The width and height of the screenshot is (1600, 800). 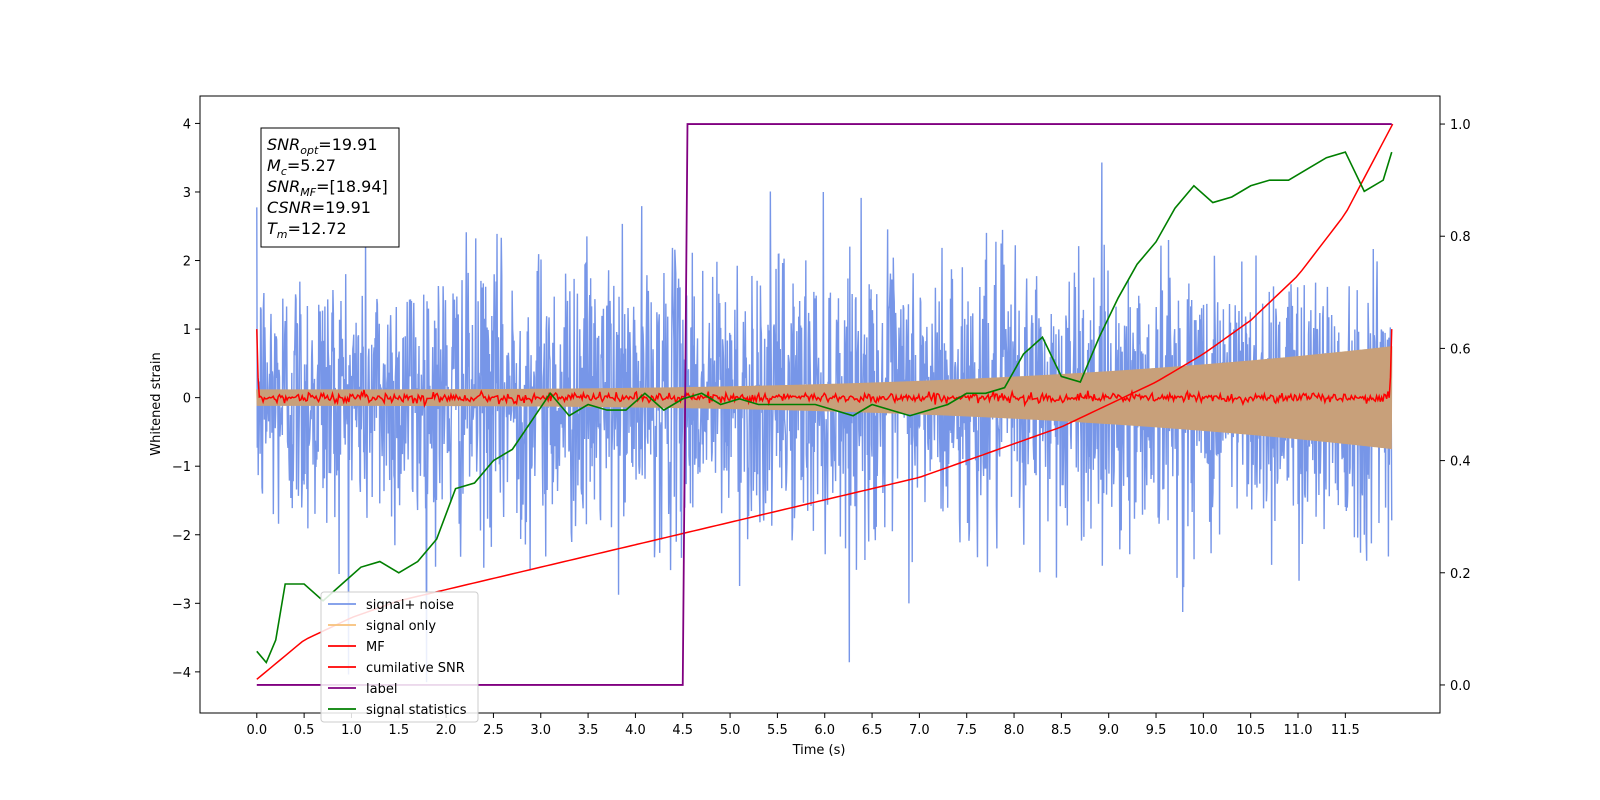 I want to click on x-tick-label: 4.5, so click(x=682, y=730).